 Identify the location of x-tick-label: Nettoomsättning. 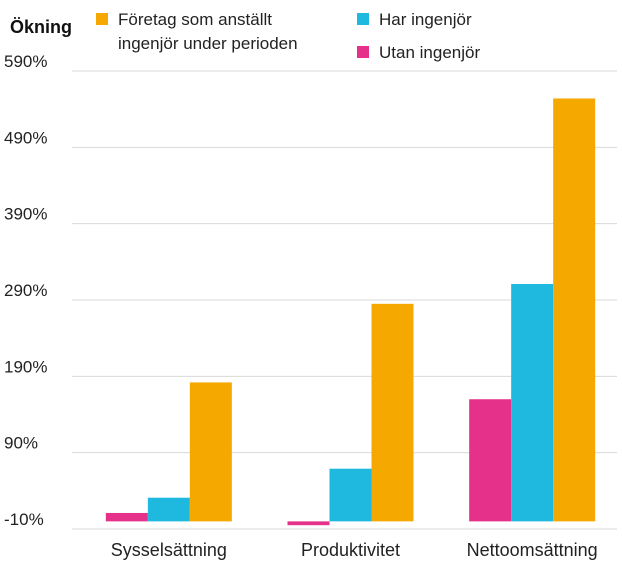
(532, 550).